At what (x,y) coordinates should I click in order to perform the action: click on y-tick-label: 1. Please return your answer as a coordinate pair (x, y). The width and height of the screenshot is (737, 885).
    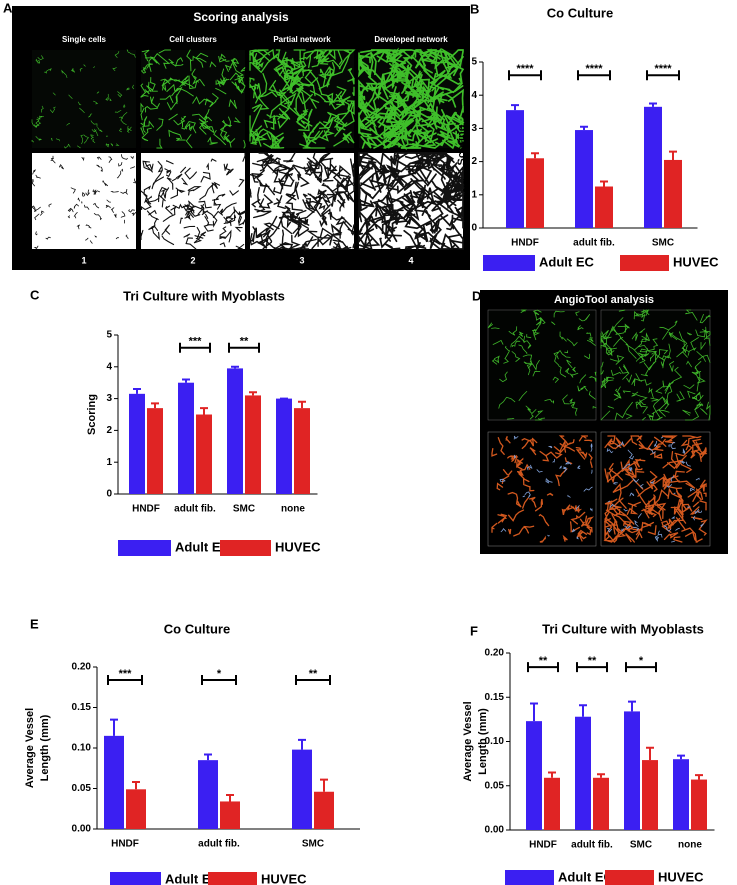
    Looking at the image, I should click on (109, 462).